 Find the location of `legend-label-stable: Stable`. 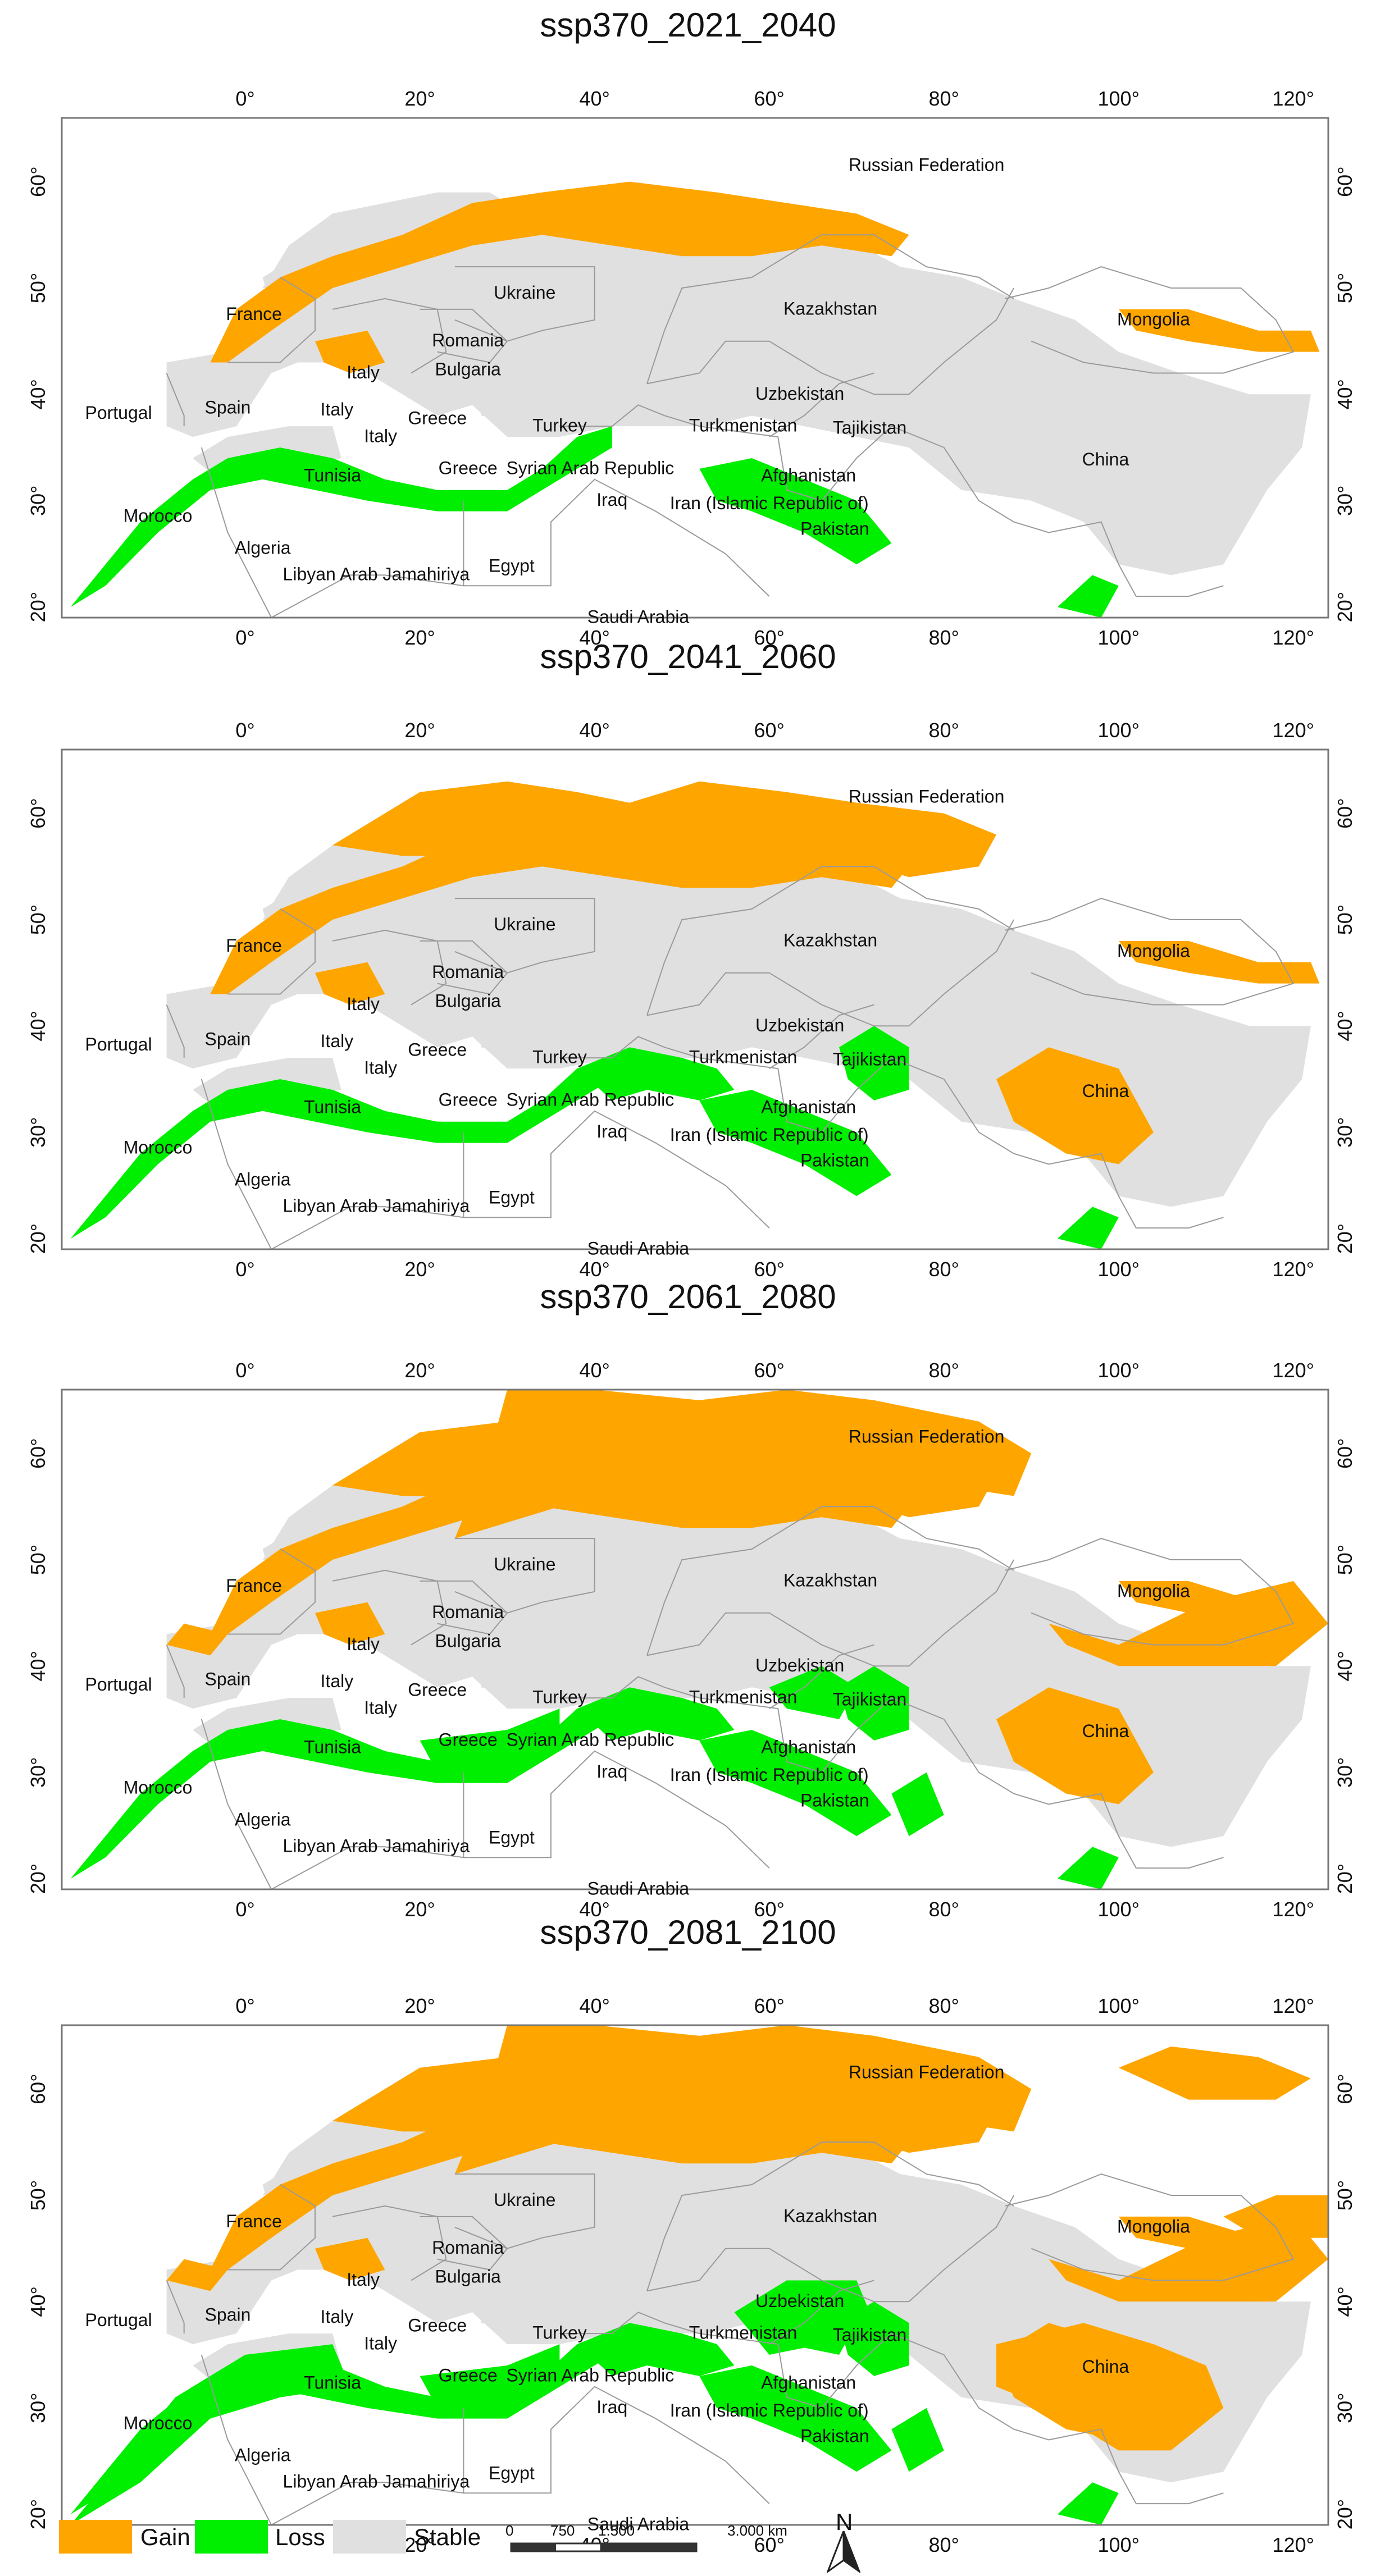

legend-label-stable: Stable is located at coordinates (447, 2537).